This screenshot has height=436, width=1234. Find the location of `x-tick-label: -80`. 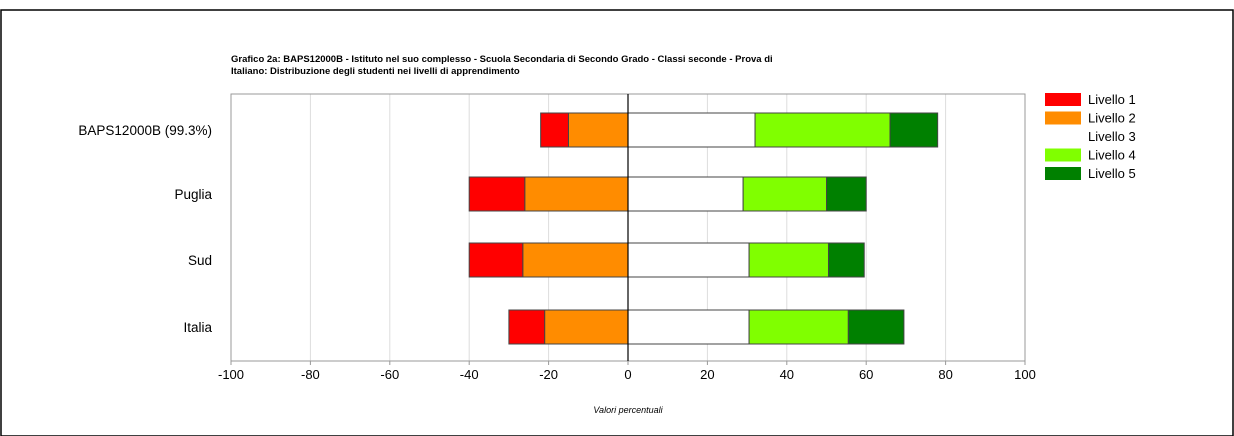

x-tick-label: -80 is located at coordinates (310, 374).